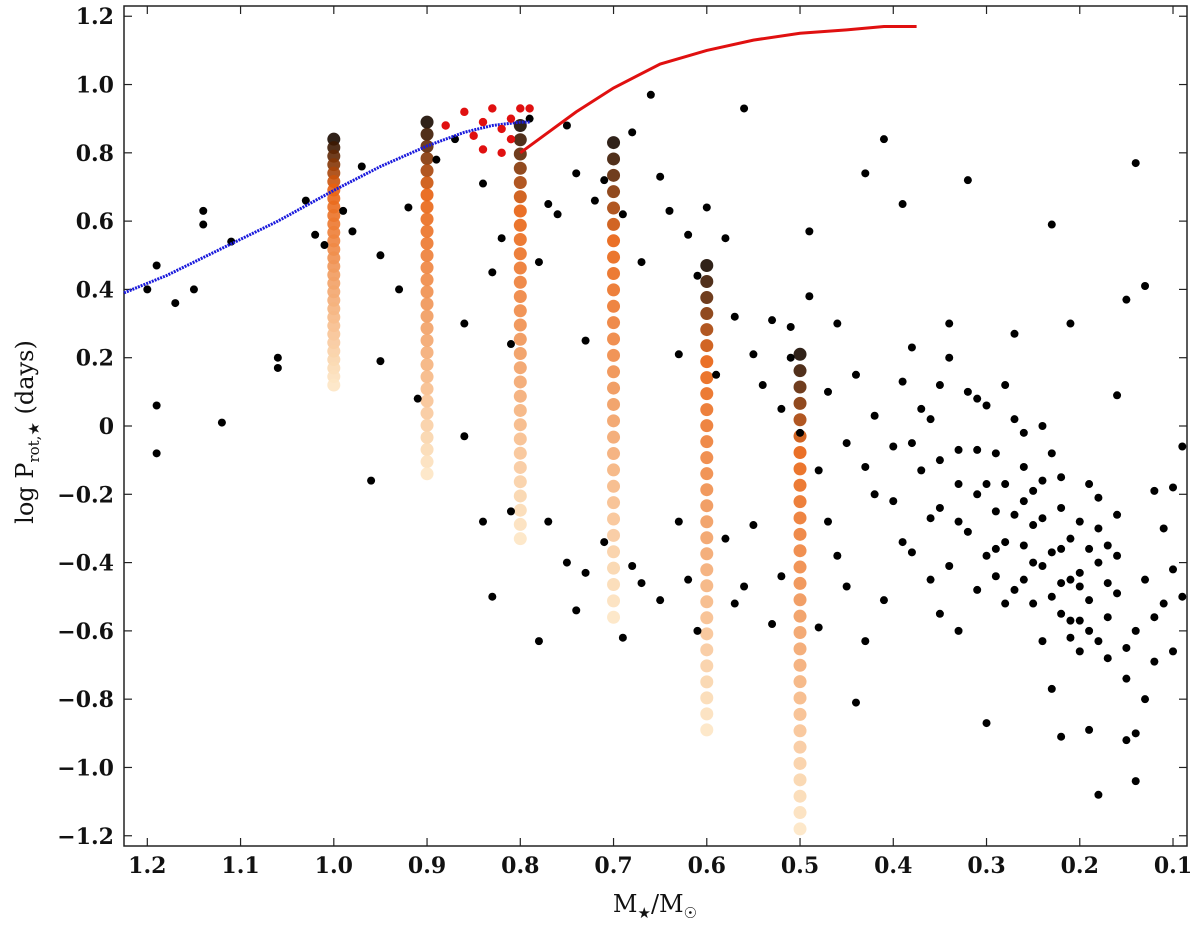  I want to click on y-tick-label: −0.4, so click(85, 564).